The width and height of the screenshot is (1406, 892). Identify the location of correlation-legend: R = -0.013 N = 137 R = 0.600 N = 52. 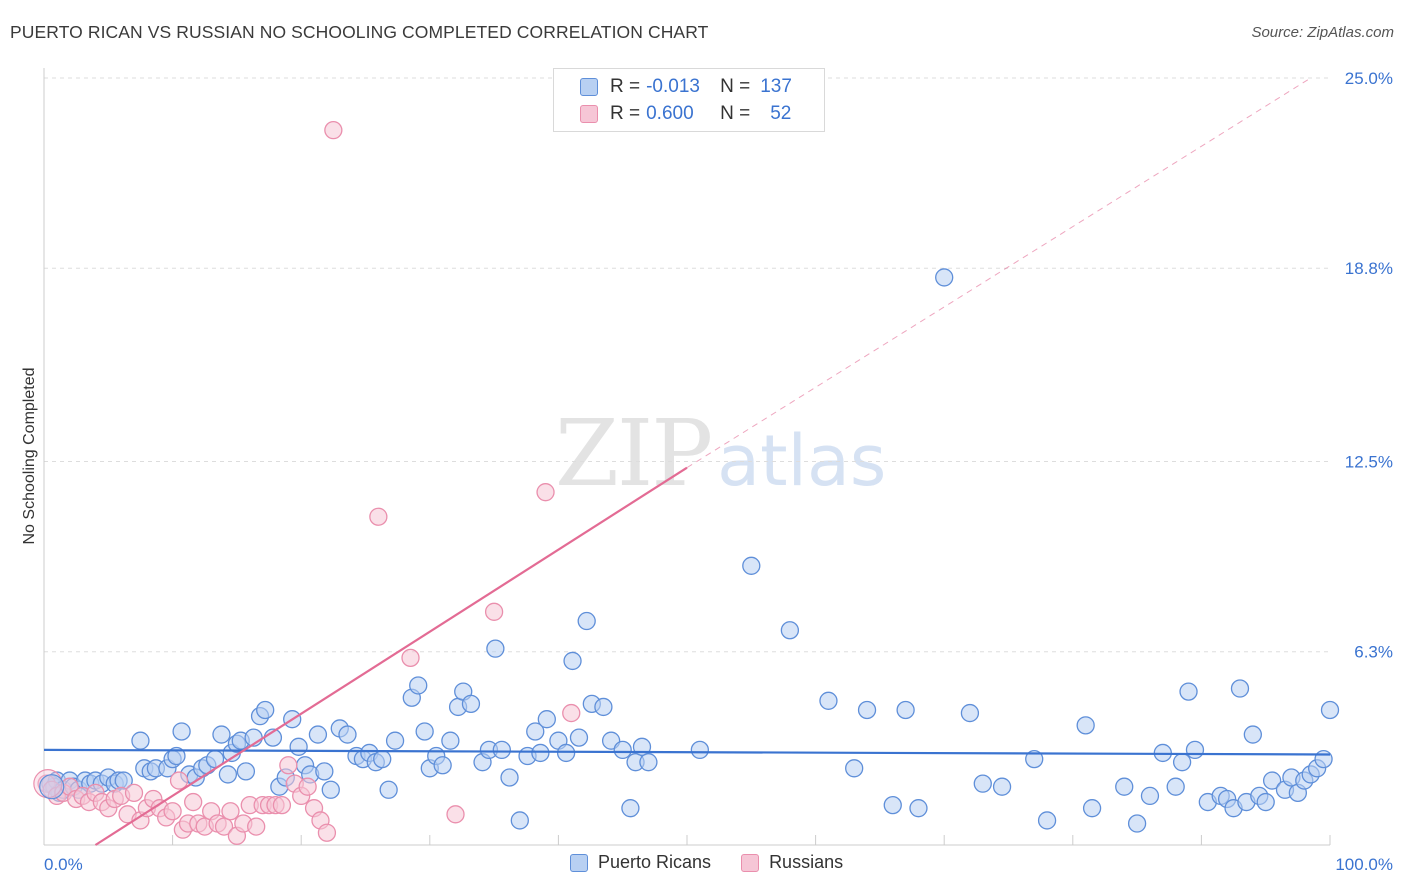
(689, 100).